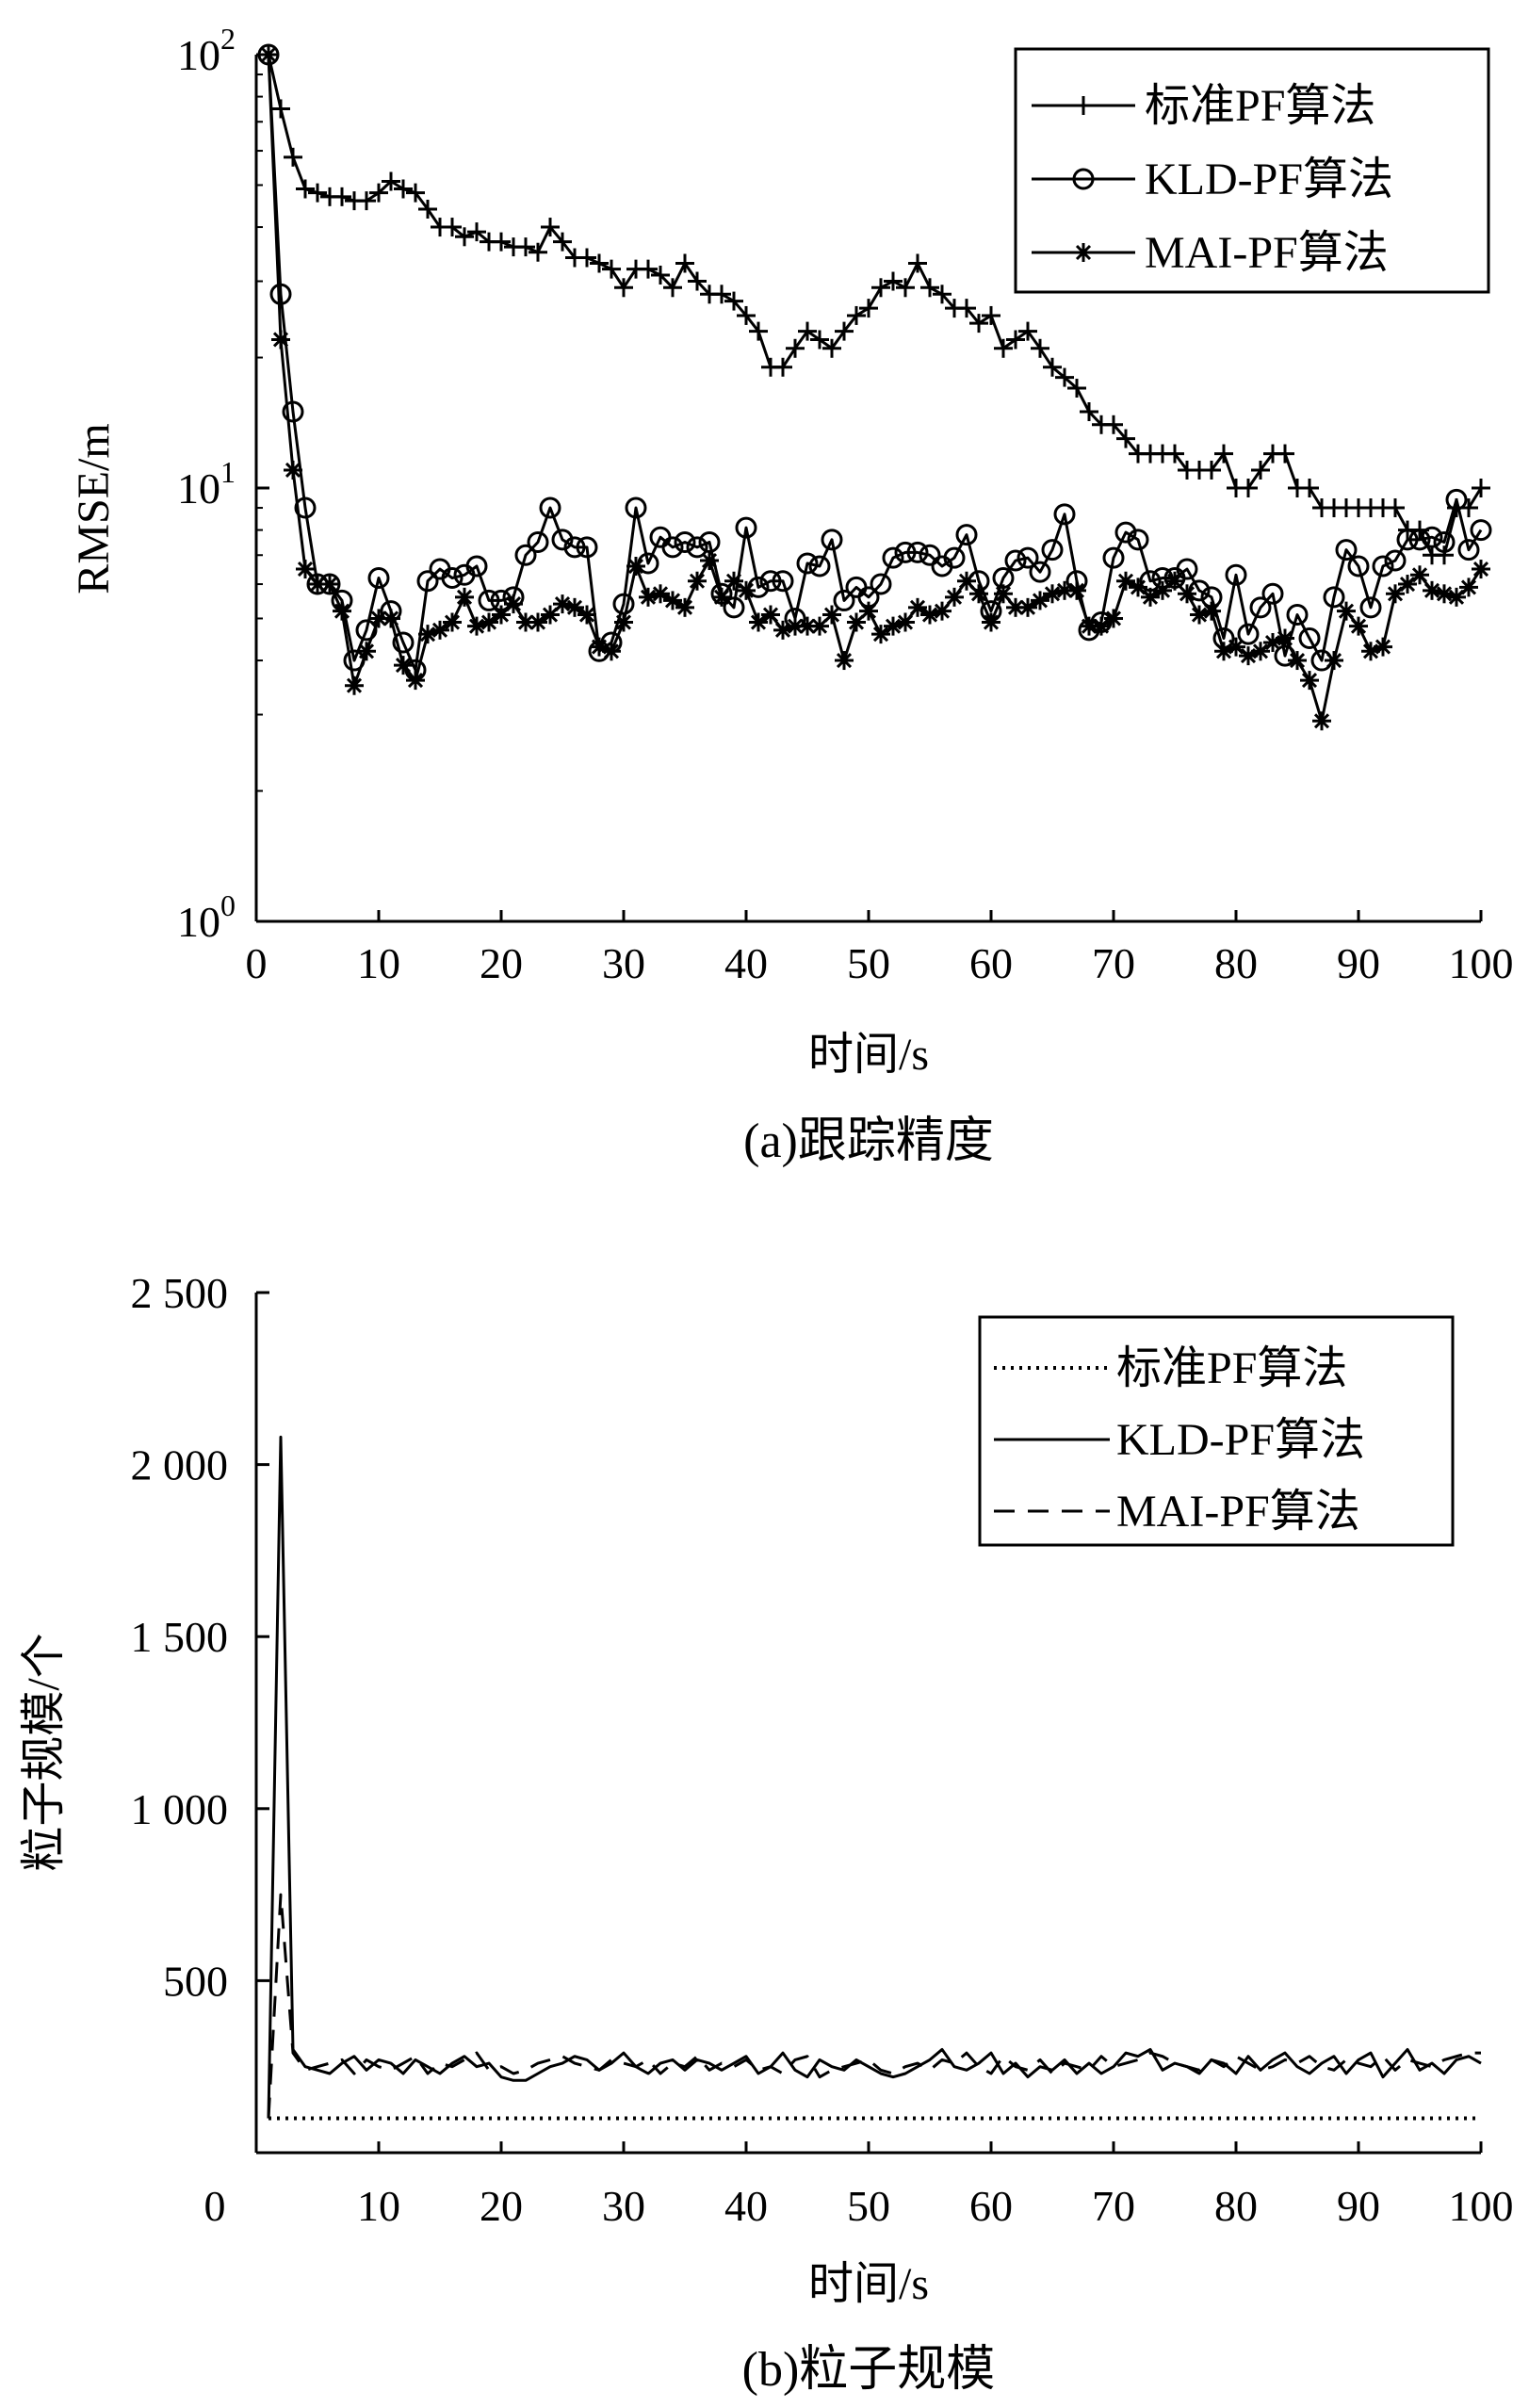  Describe the element at coordinates (206, 50) in the screenshot. I see `y-tick-label-a: 10²` at that location.